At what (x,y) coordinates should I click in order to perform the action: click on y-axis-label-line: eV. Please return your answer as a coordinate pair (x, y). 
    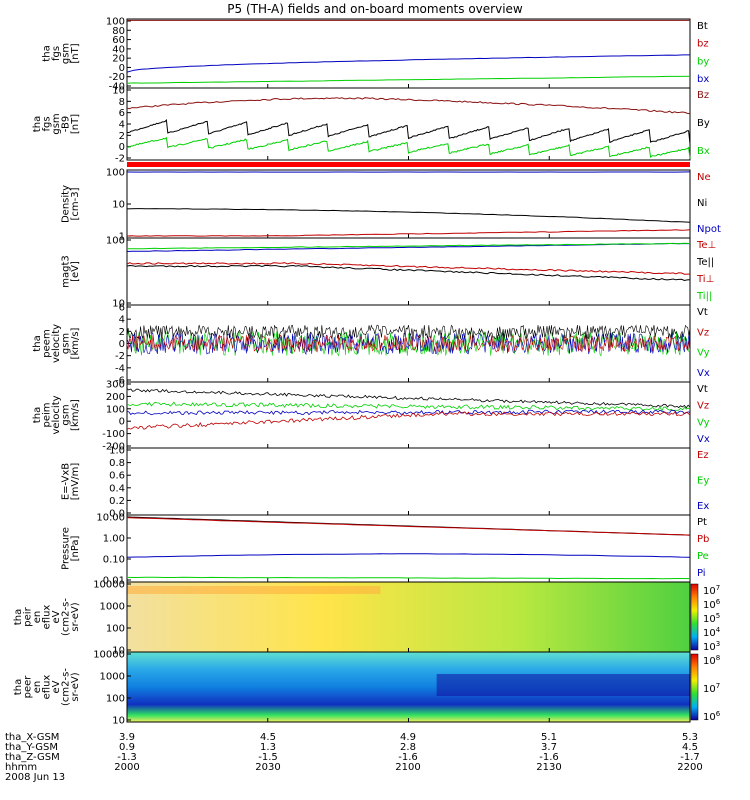
    Looking at the image, I should click on (56, 616).